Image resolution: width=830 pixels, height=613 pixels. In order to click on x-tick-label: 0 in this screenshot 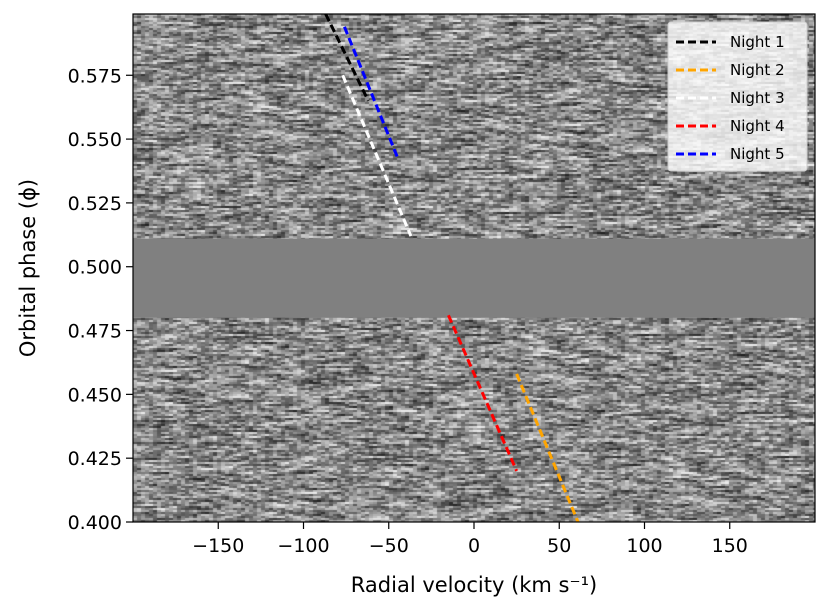, I will do `click(474, 546)`.